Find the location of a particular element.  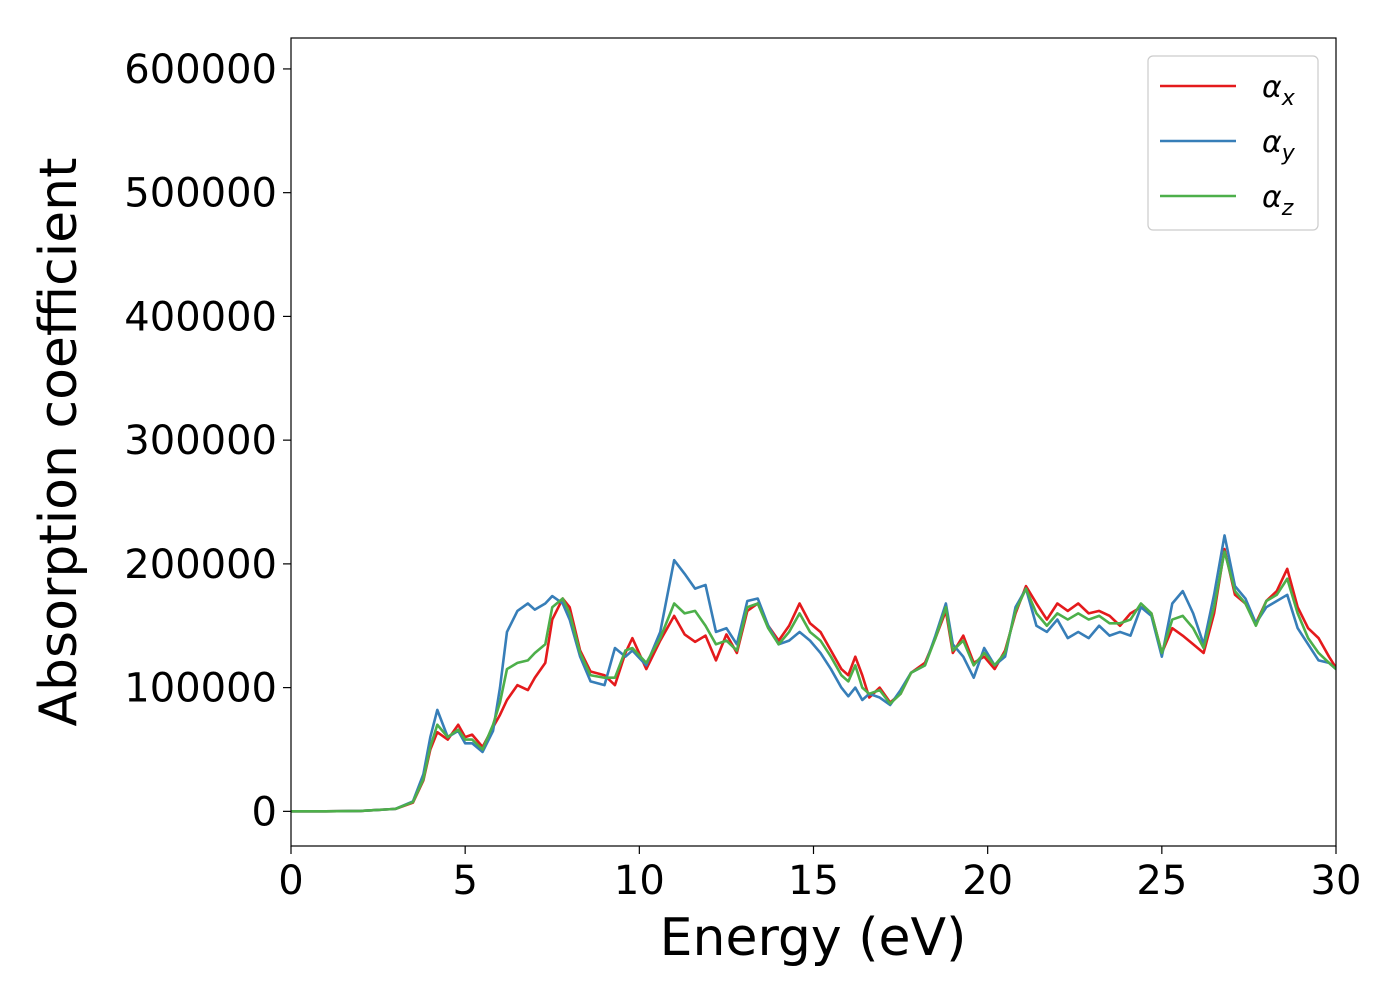

y-tick-label: 300000 is located at coordinates (200, 441).